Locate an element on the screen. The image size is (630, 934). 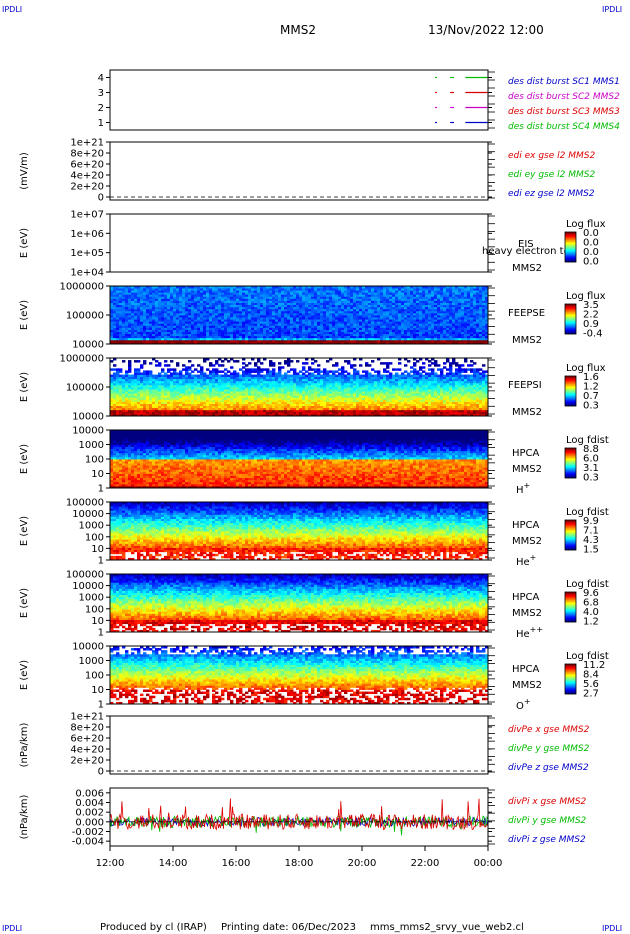
y-tick-label: 10000 is located at coordinates (88, 345).